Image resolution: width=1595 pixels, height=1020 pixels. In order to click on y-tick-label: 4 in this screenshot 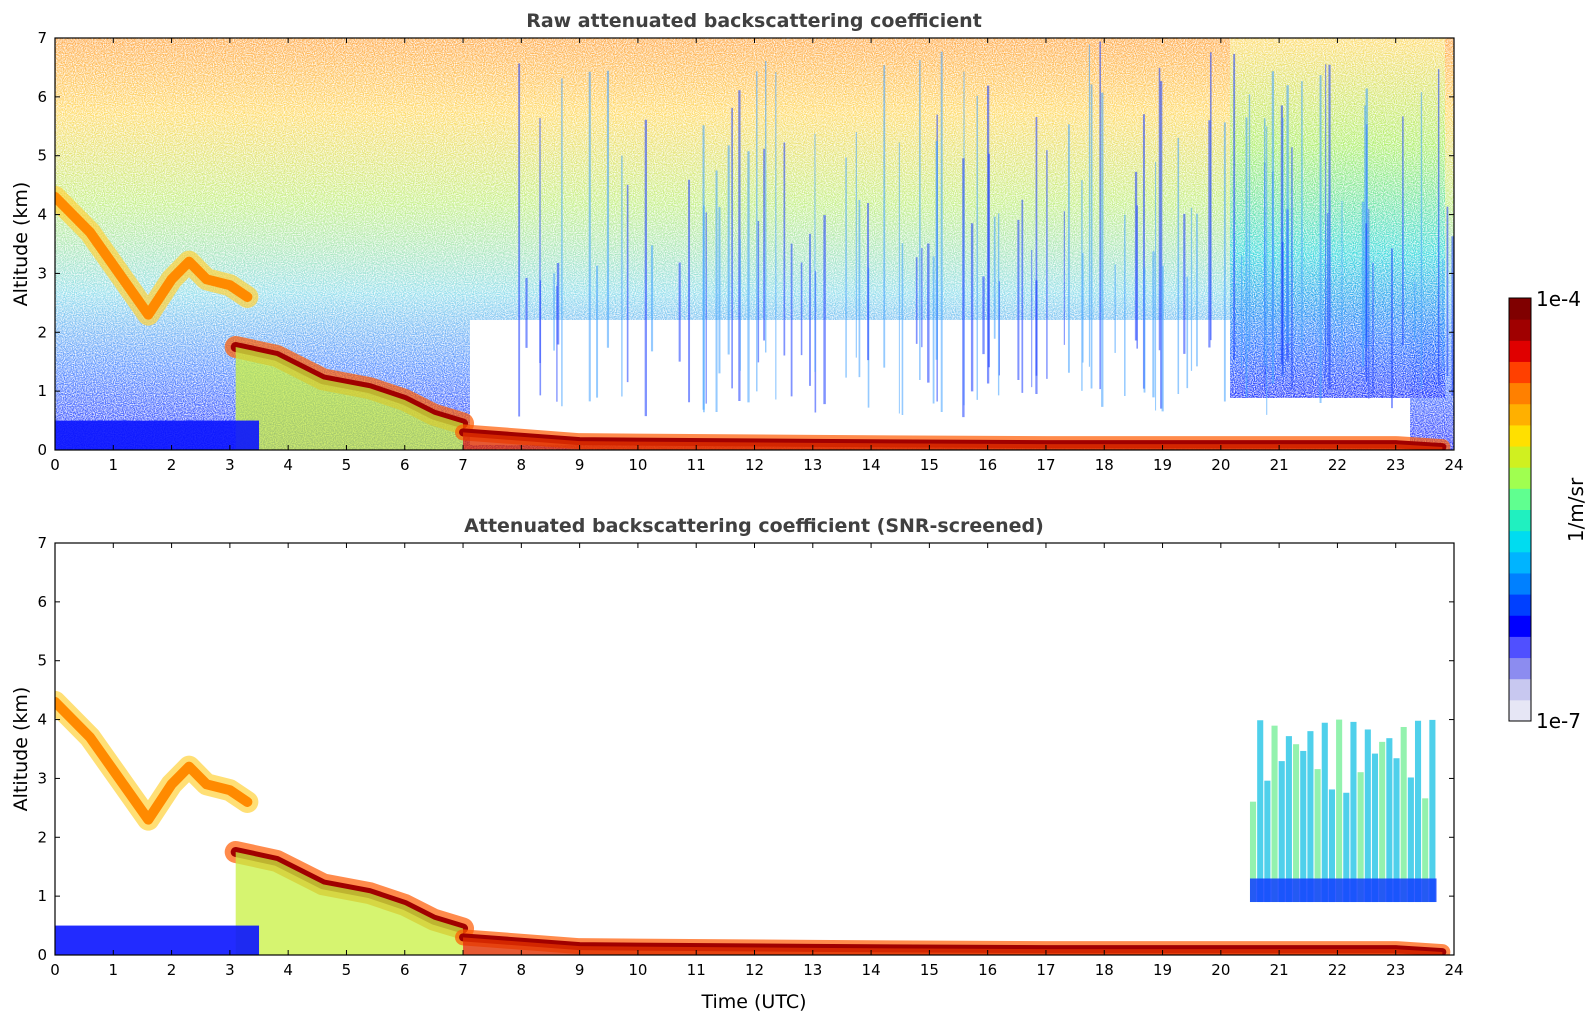, I will do `click(42, 720)`.